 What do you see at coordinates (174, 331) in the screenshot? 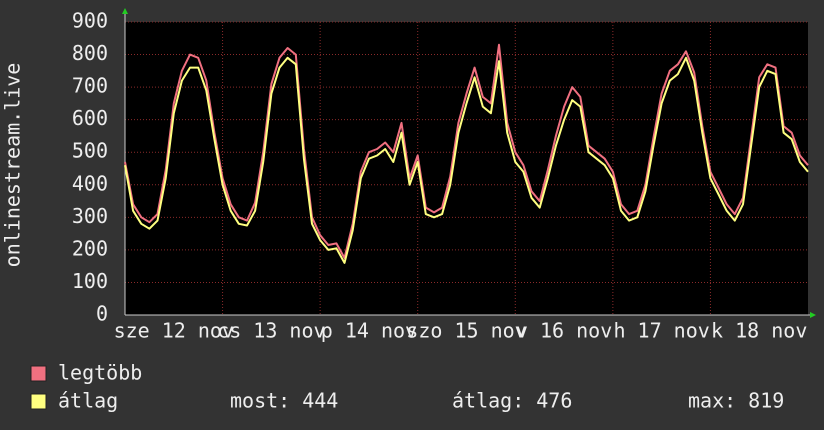
I see `x-tick-label: sze 12 nov` at bounding box center [174, 331].